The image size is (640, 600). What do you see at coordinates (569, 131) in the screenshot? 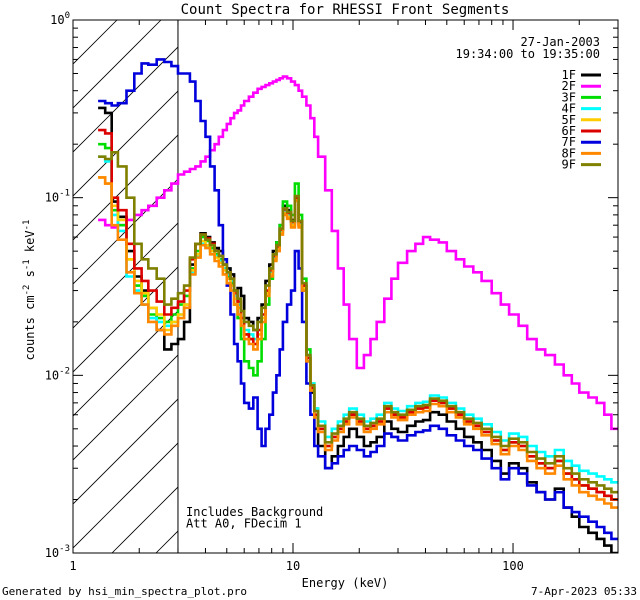
I see `legend-label: 6F` at bounding box center [569, 131].